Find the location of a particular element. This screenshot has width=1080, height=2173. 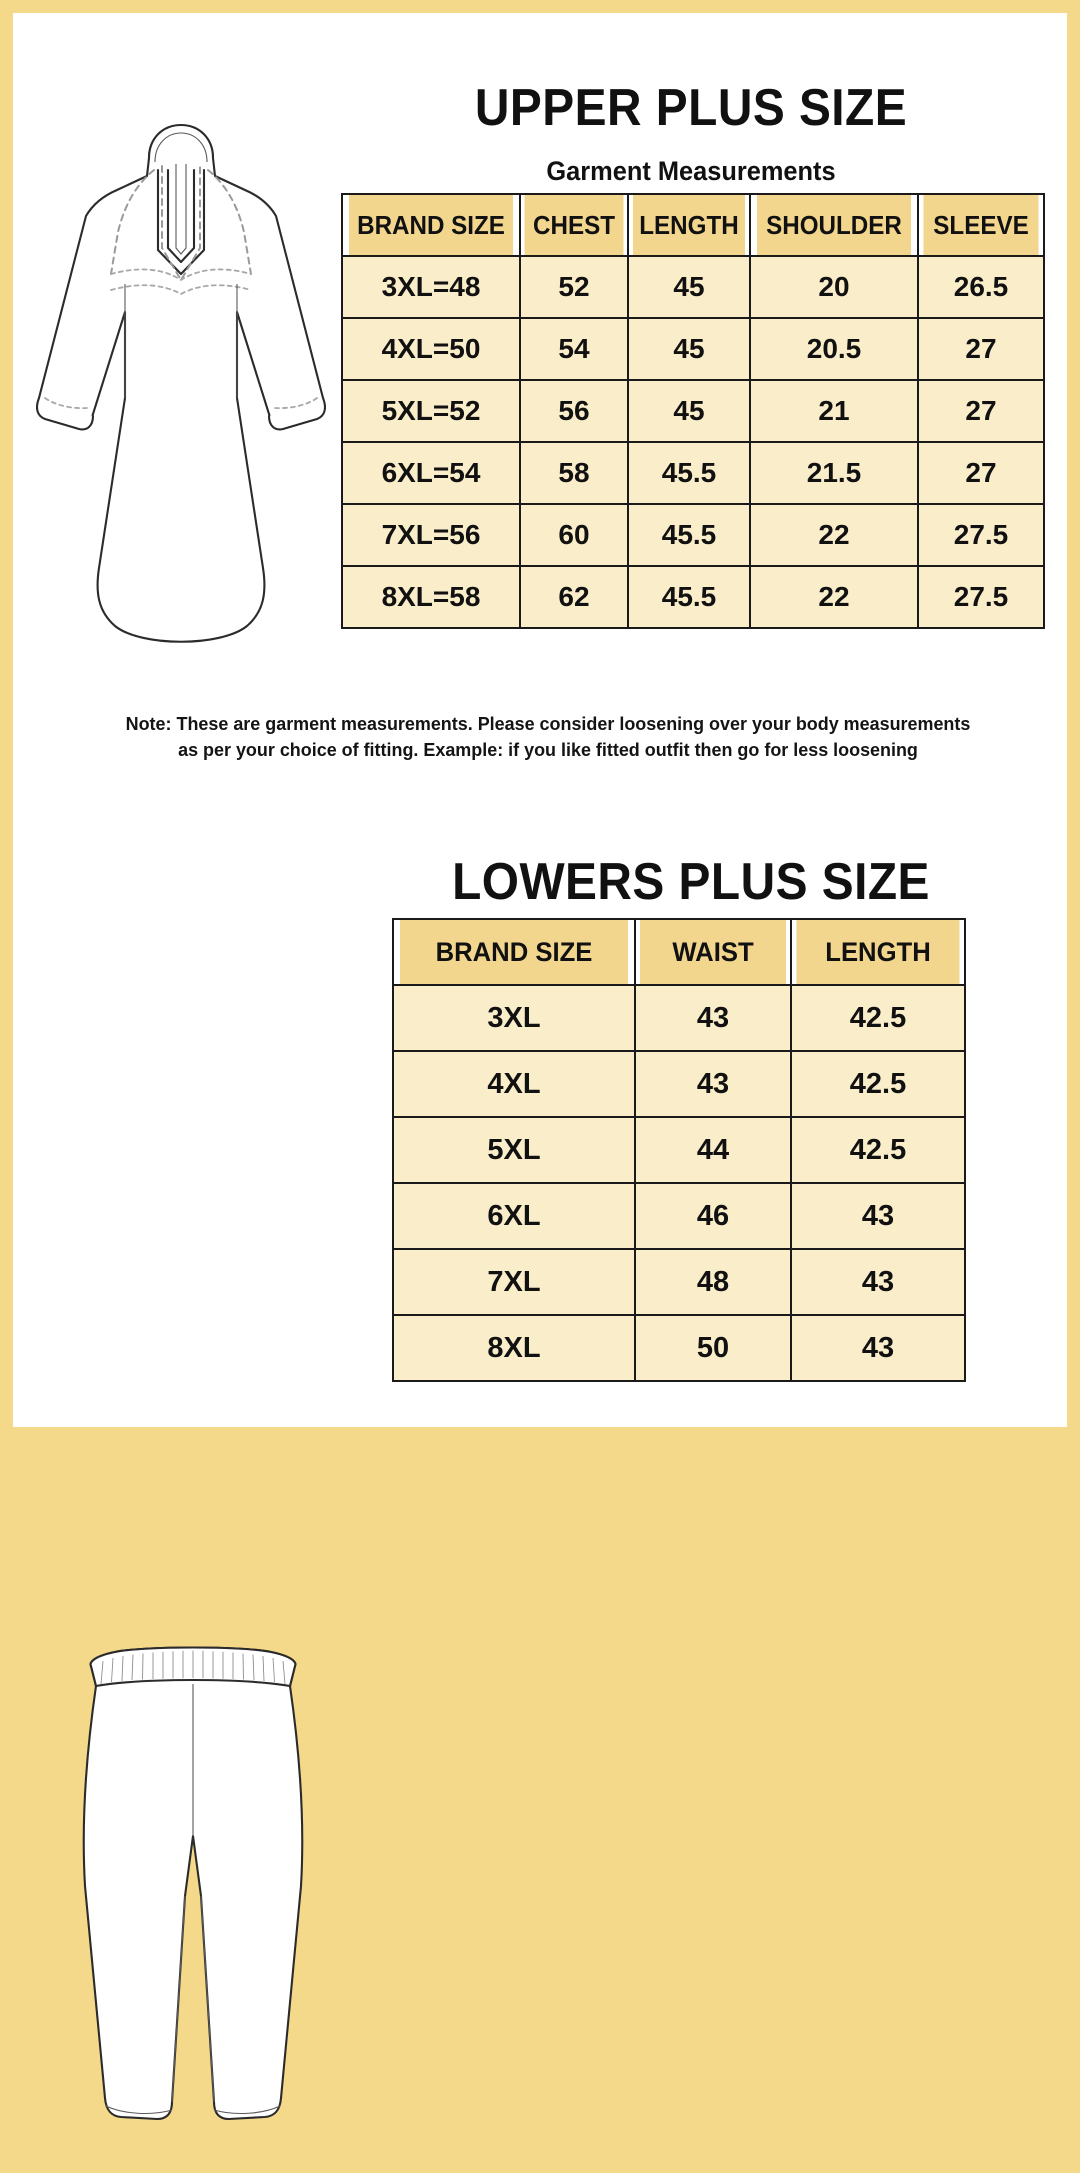

cell-brand-size: 3XL is located at coordinates (514, 1018).